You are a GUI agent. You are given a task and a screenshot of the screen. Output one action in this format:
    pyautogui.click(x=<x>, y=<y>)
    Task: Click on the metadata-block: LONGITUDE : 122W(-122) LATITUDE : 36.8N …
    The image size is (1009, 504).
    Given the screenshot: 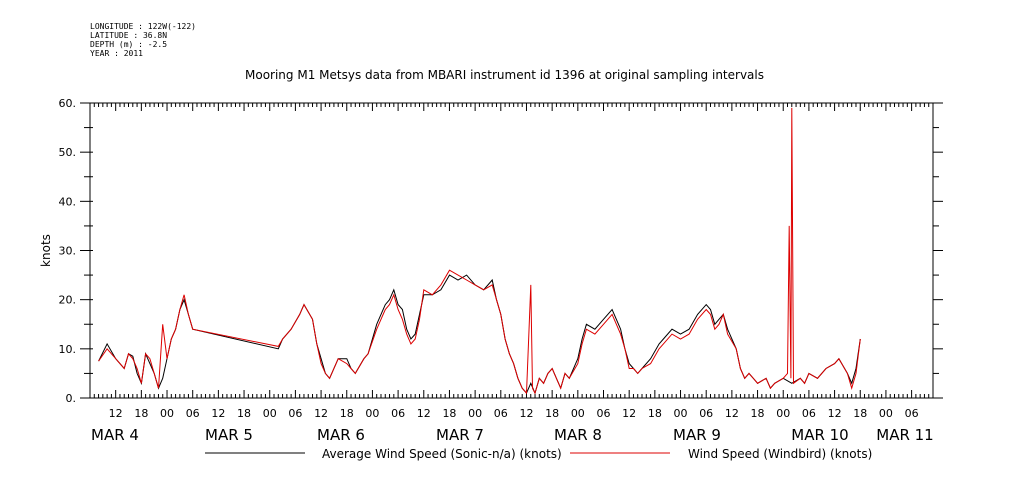 What is the action you would take?
    pyautogui.click(x=143, y=40)
    